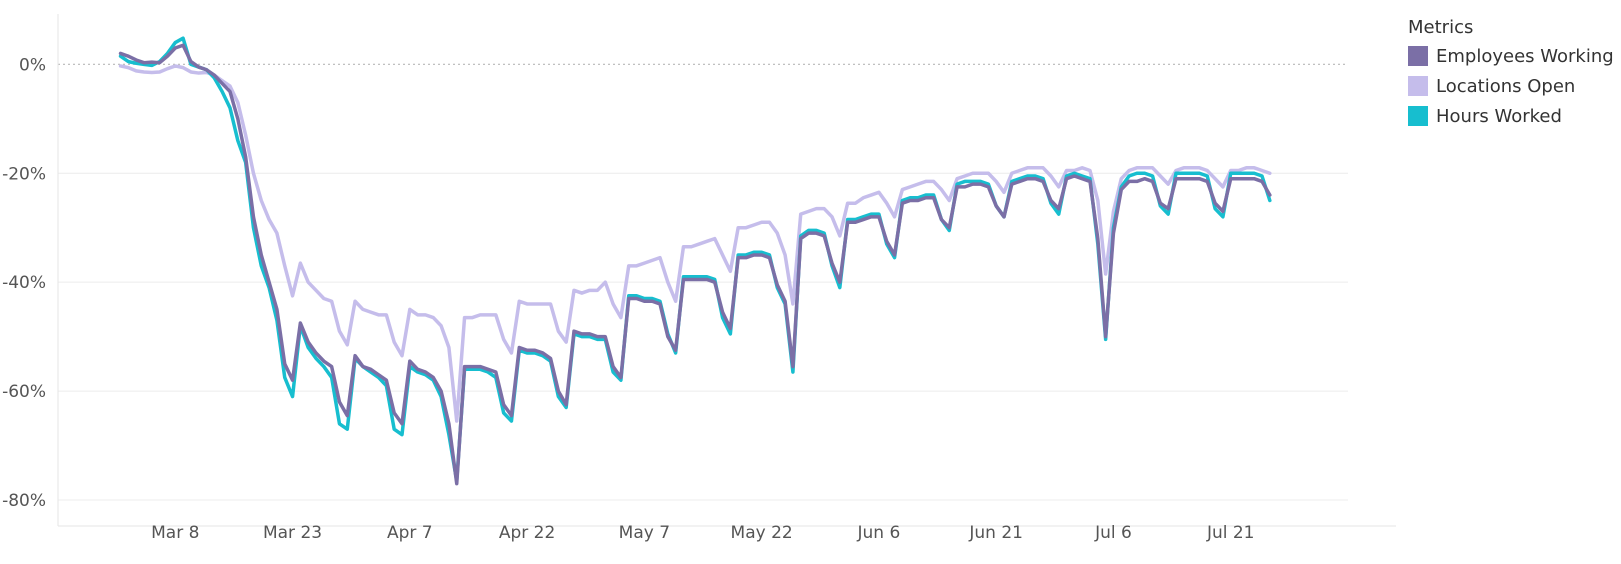 This screenshot has height=564, width=1621. What do you see at coordinates (32, 65) in the screenshot?
I see `y-tick-label: 0%` at bounding box center [32, 65].